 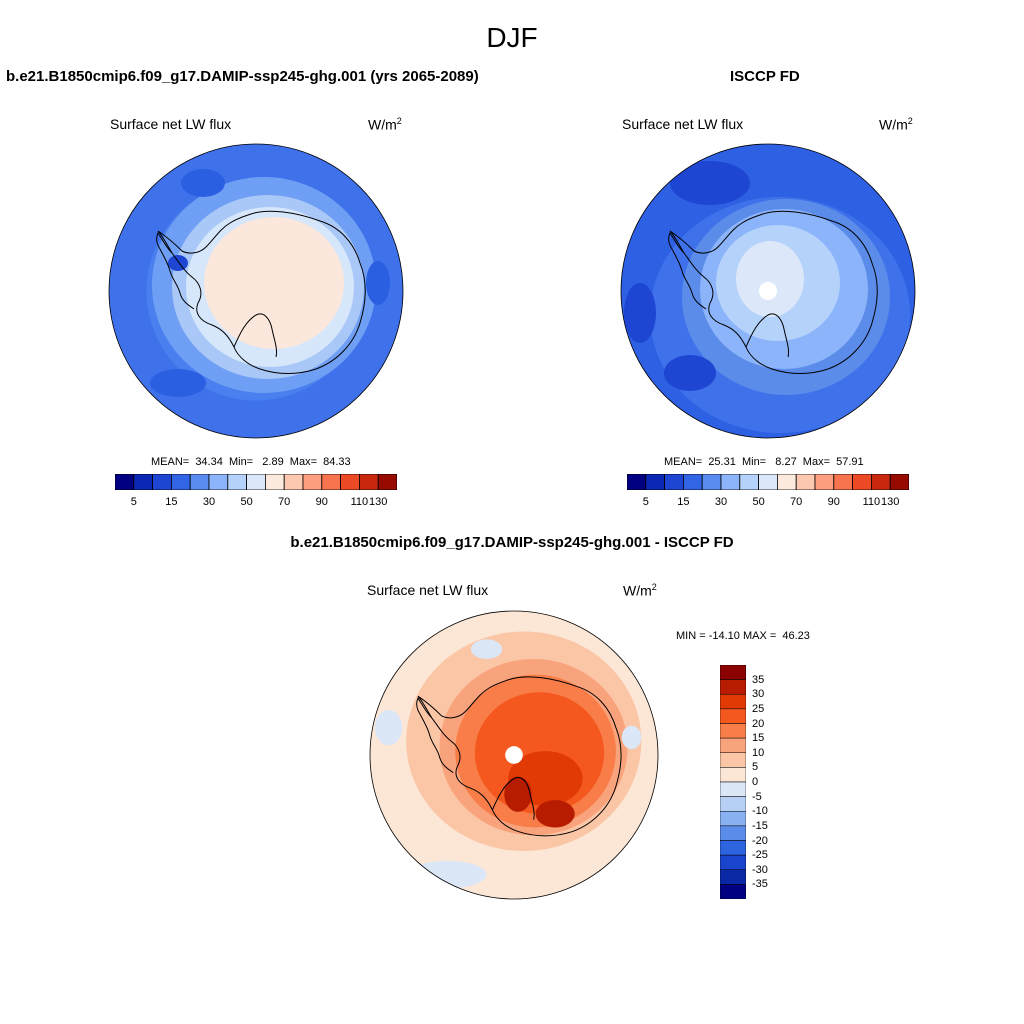 I want to click on model-colorbar-labels: 5 15 30 50 70 90 110 130, so click(x=256, y=503).